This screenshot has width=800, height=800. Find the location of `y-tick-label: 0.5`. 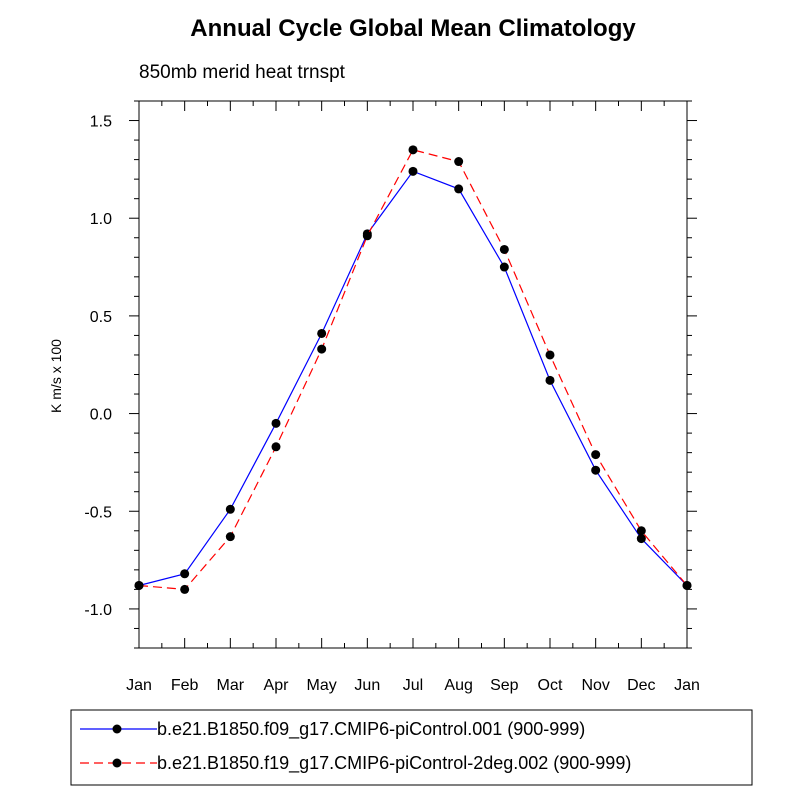

y-tick-label: 0.5 is located at coordinates (101, 317).